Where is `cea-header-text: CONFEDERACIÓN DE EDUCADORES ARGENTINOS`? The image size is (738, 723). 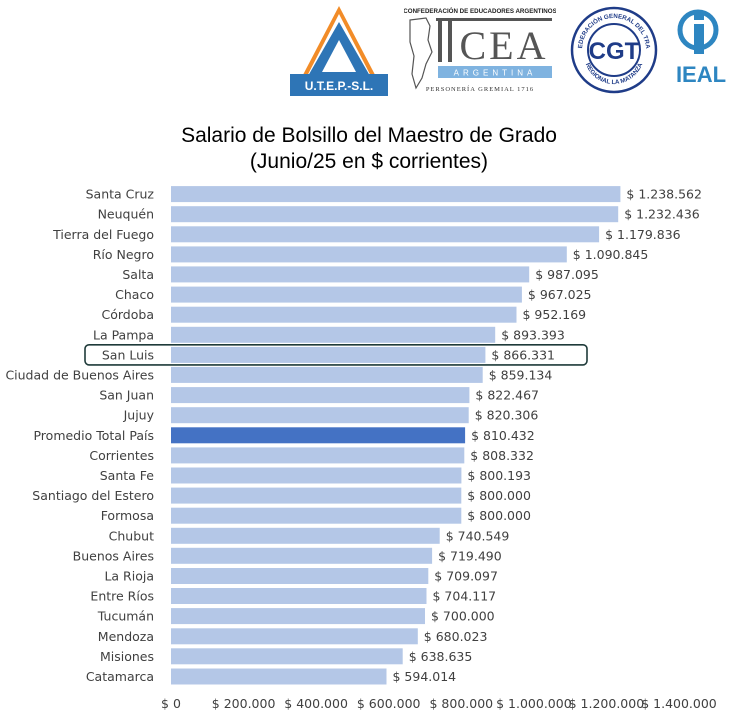
cea-header-text: CONFEDERACIÓN DE EDUCADORES ARGENTINOS is located at coordinates (480, 11).